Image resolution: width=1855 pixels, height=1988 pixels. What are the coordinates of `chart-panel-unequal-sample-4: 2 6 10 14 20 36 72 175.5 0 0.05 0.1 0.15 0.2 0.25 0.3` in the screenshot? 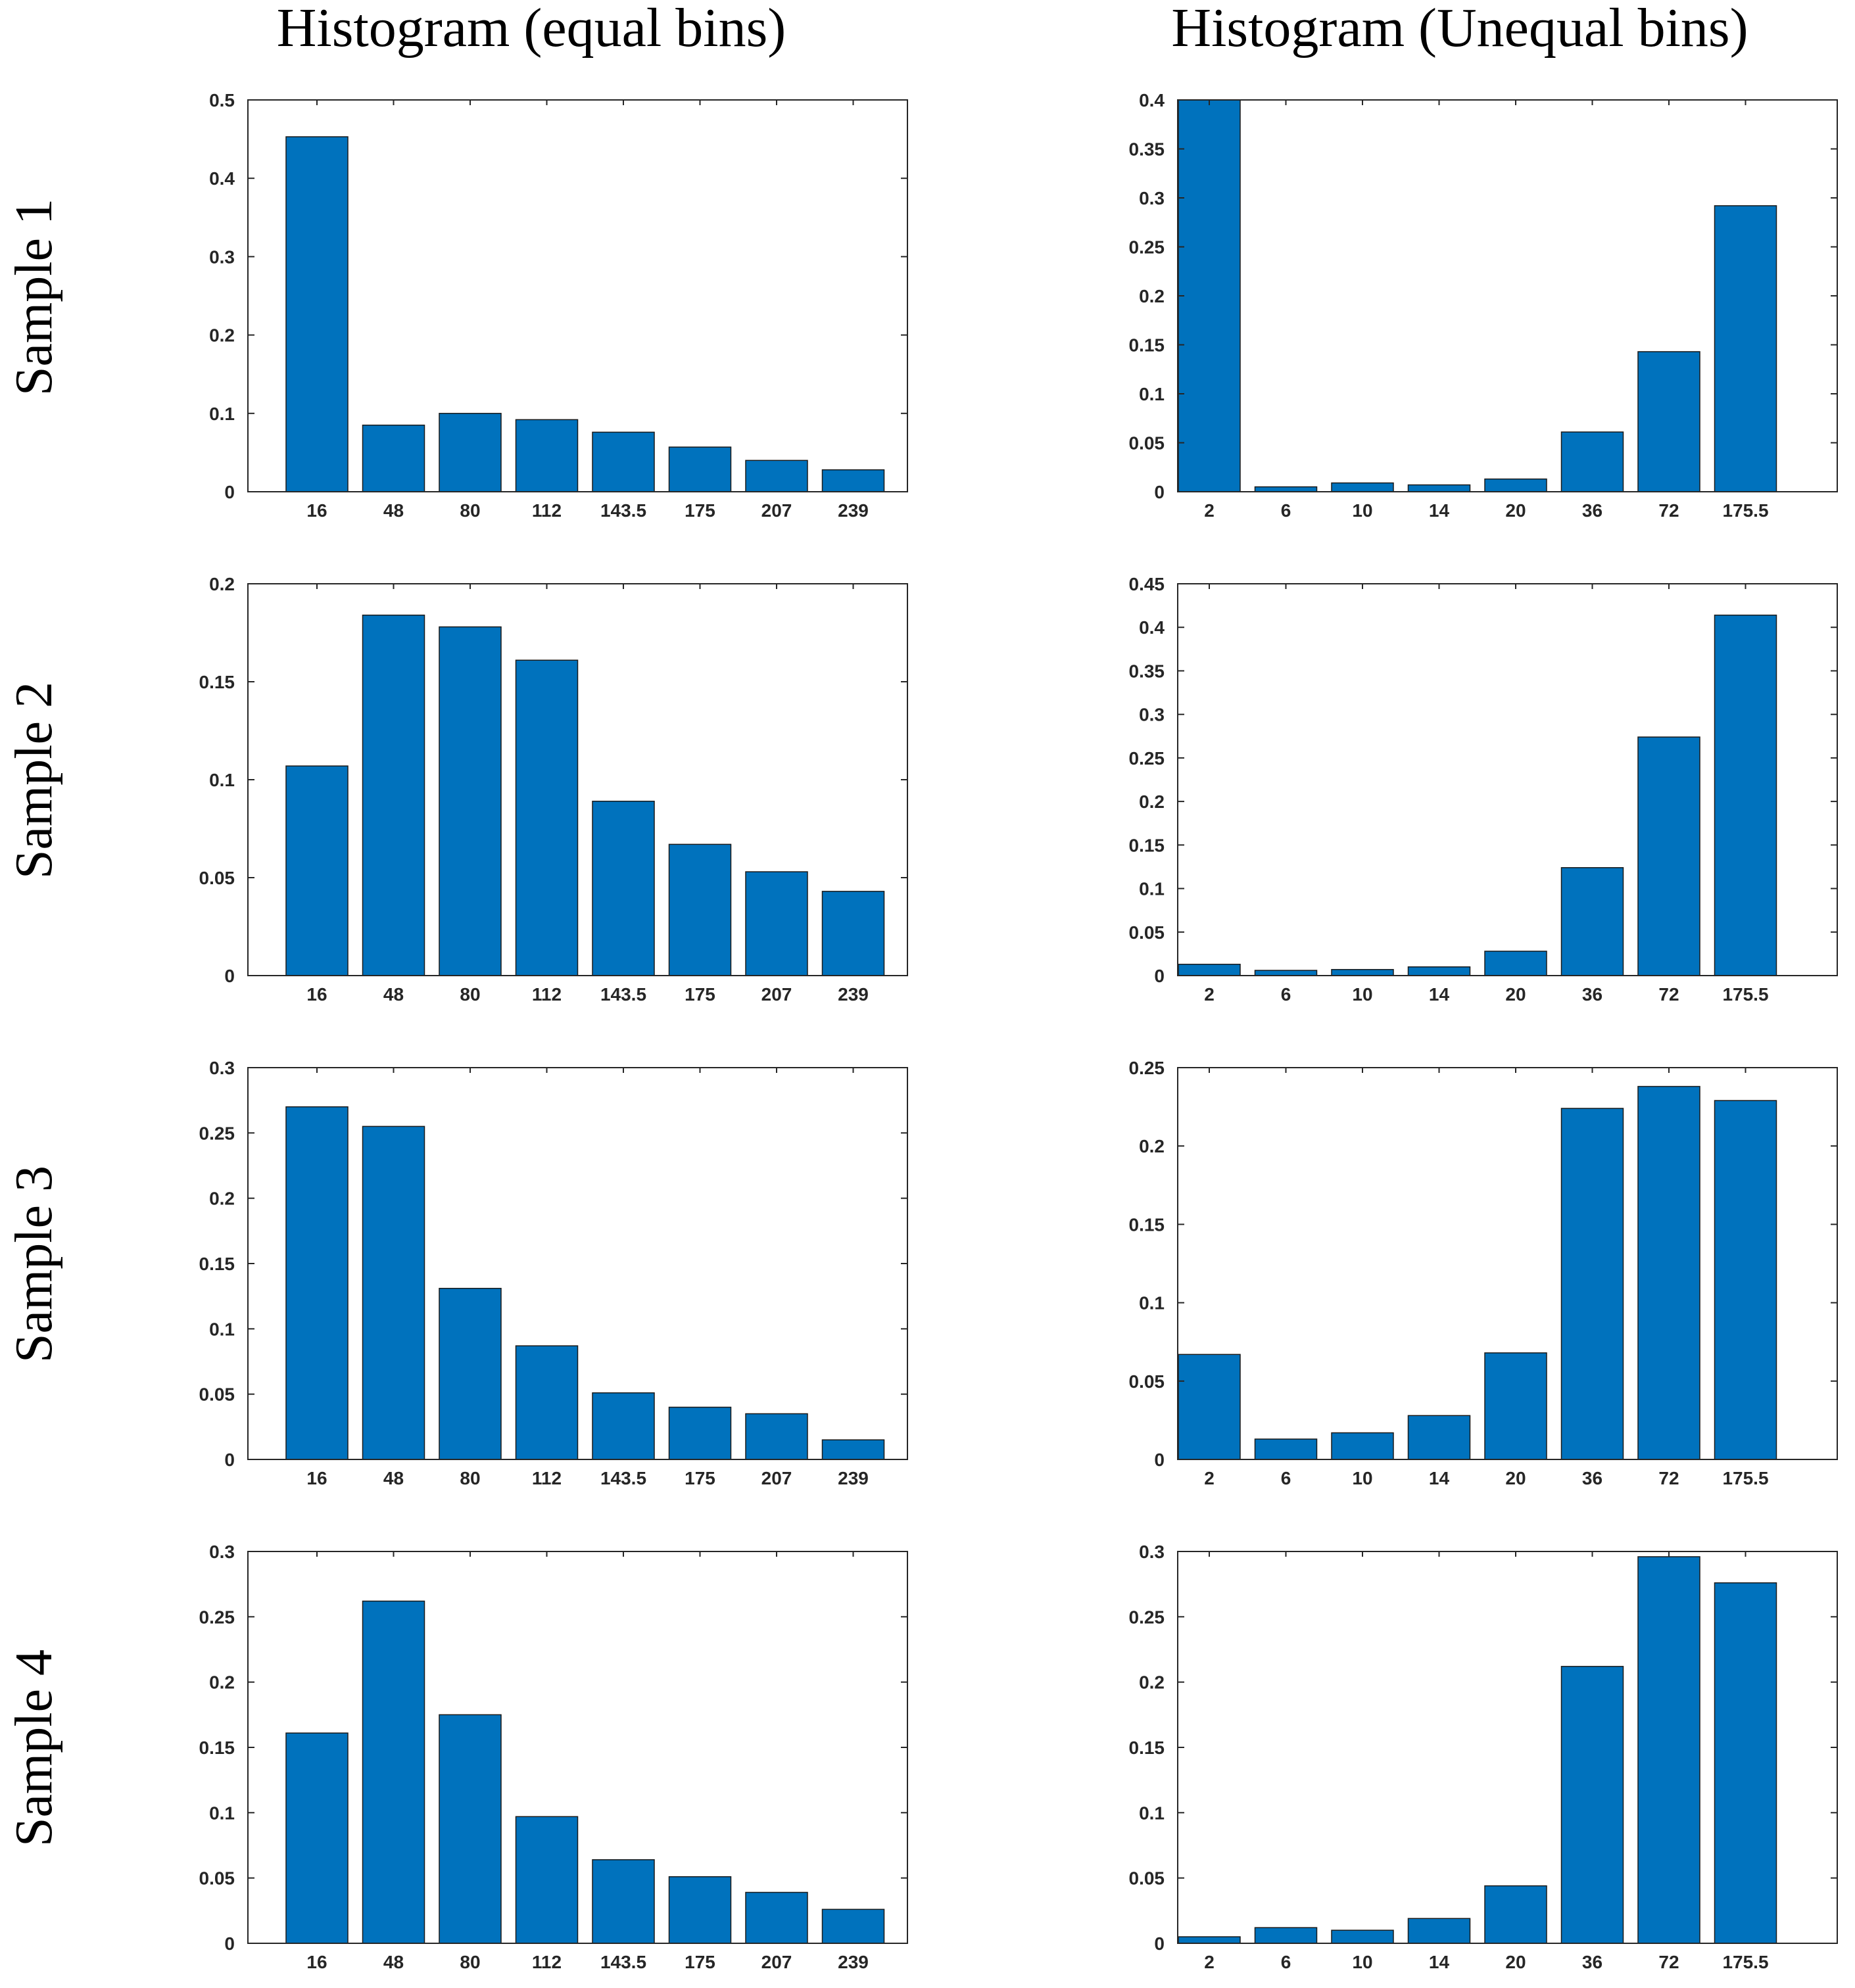 It's located at (1483, 1757).